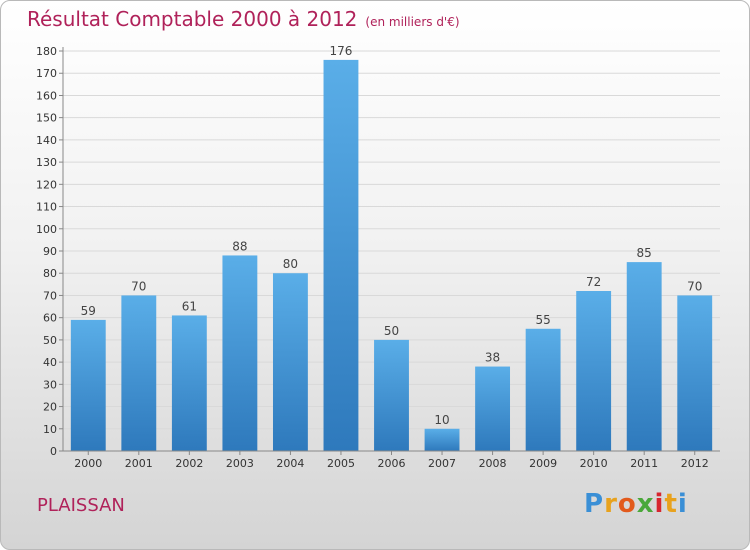 The image size is (750, 550). I want to click on data-label-2007: 10, so click(441, 420).